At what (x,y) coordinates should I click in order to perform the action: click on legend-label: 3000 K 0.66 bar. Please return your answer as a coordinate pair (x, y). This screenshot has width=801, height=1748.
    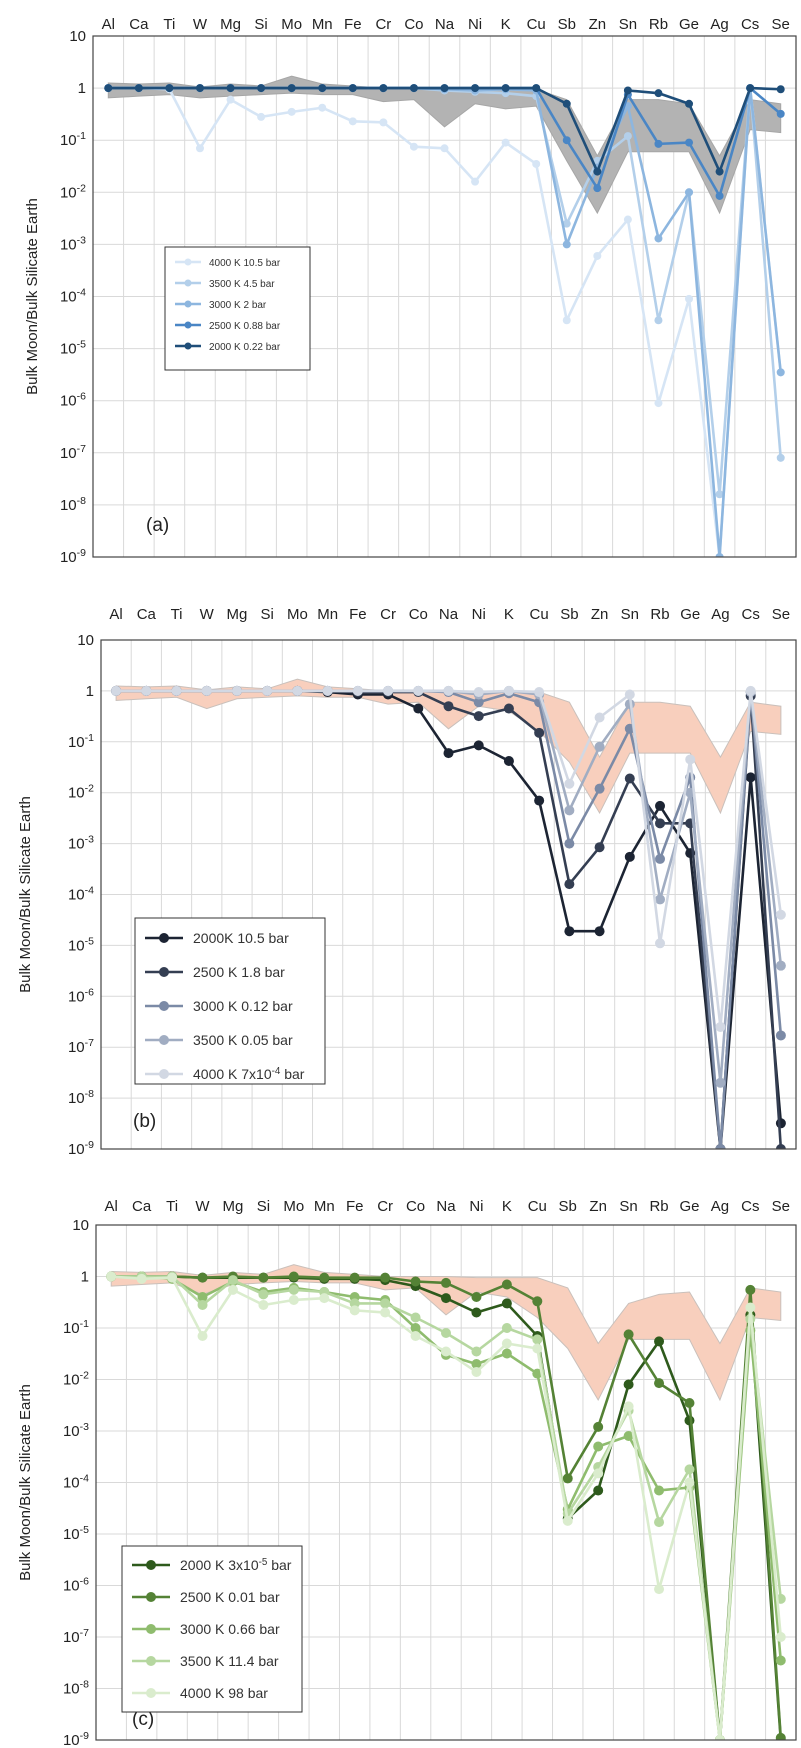
    Looking at the image, I should click on (230, 1629).